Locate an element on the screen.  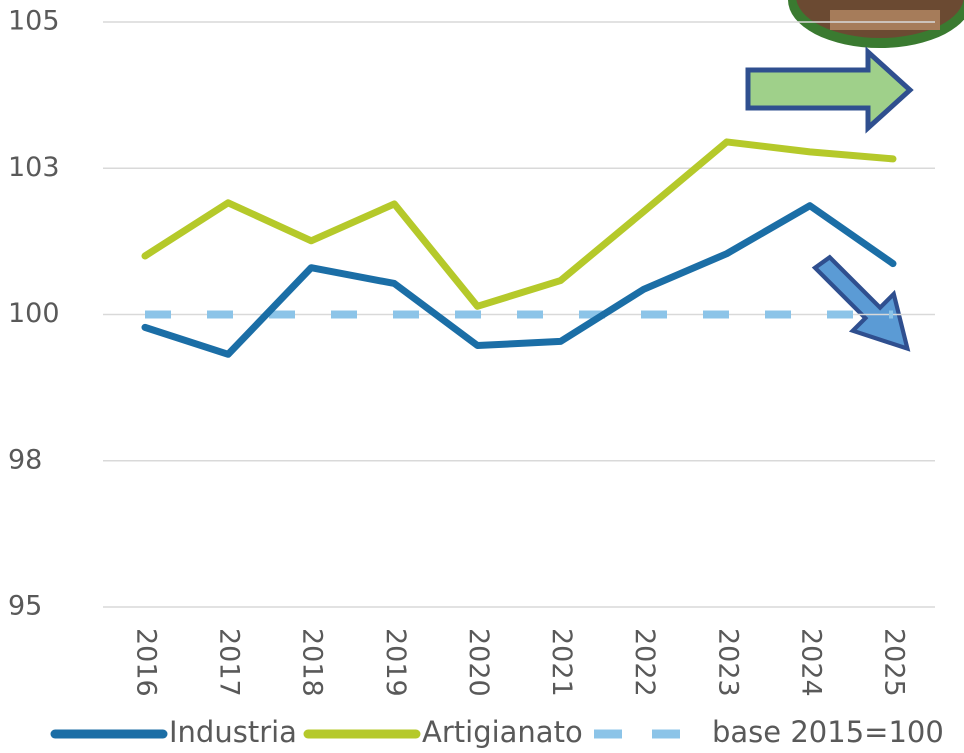
arrow-down-decoration is located at coordinates (861, 303).